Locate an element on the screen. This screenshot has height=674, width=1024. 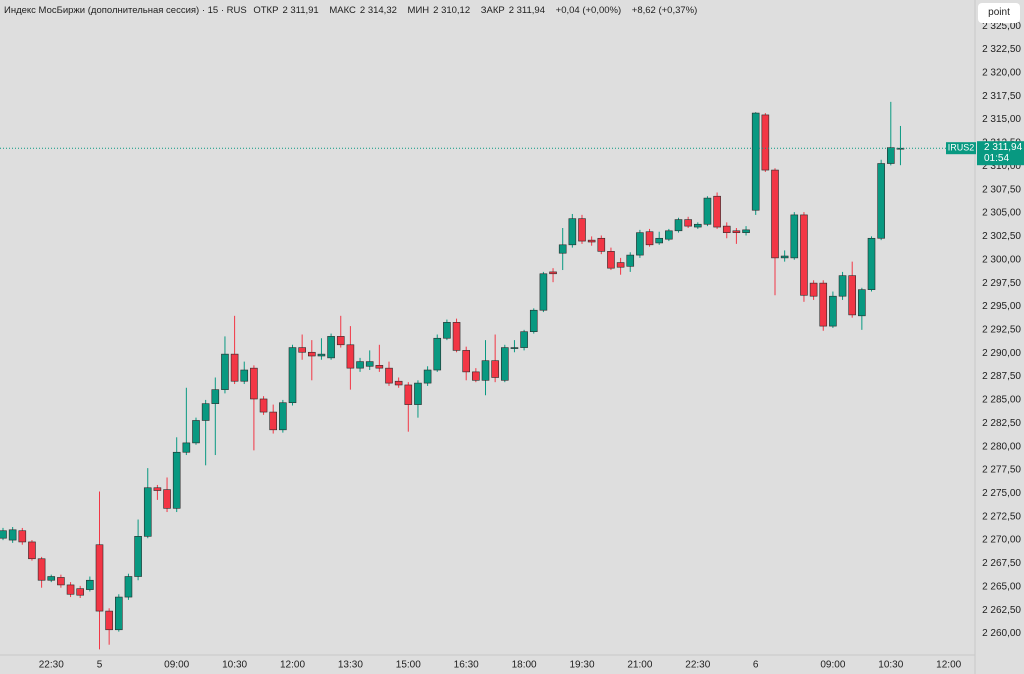
y-tick-label: 2 262,50 is located at coordinates (1001, 610).